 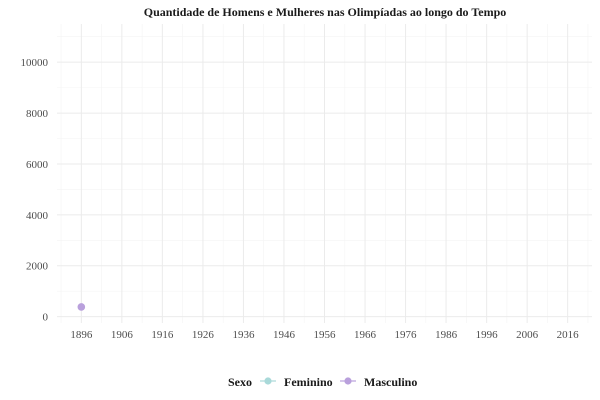 What do you see at coordinates (390, 382) in the screenshot?
I see `legend-label-masculino: Masculino` at bounding box center [390, 382].